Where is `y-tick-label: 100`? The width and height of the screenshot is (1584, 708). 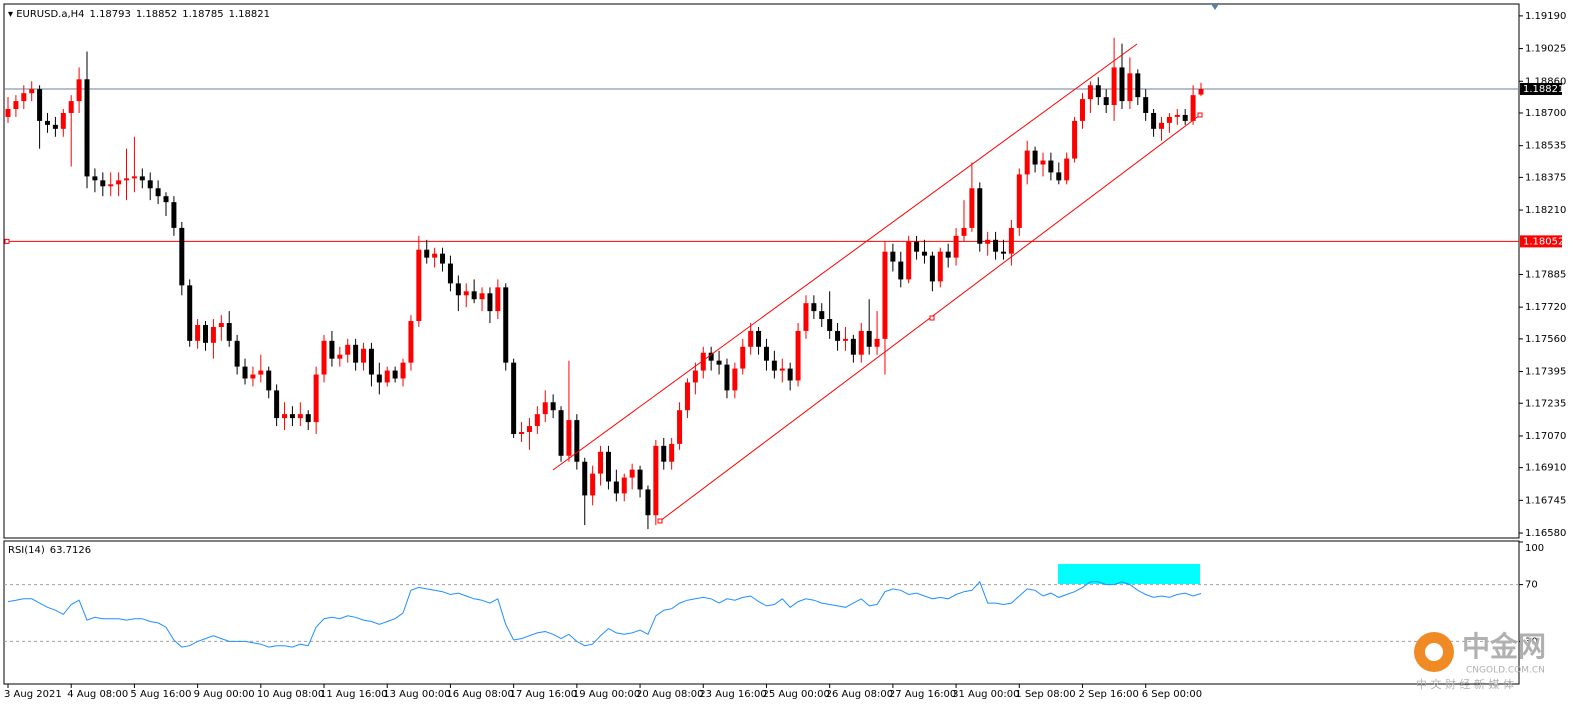
y-tick-label: 100 is located at coordinates (1534, 548).